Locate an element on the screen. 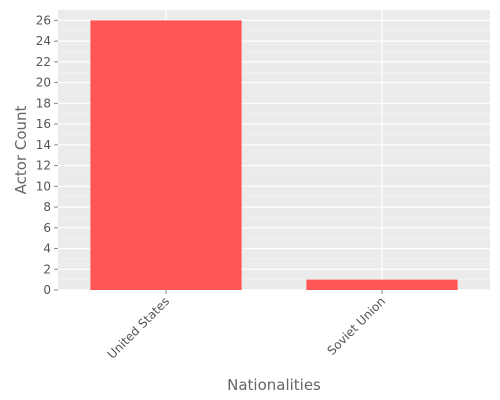  x-tick-label: Soviet Union is located at coordinates (357, 326).